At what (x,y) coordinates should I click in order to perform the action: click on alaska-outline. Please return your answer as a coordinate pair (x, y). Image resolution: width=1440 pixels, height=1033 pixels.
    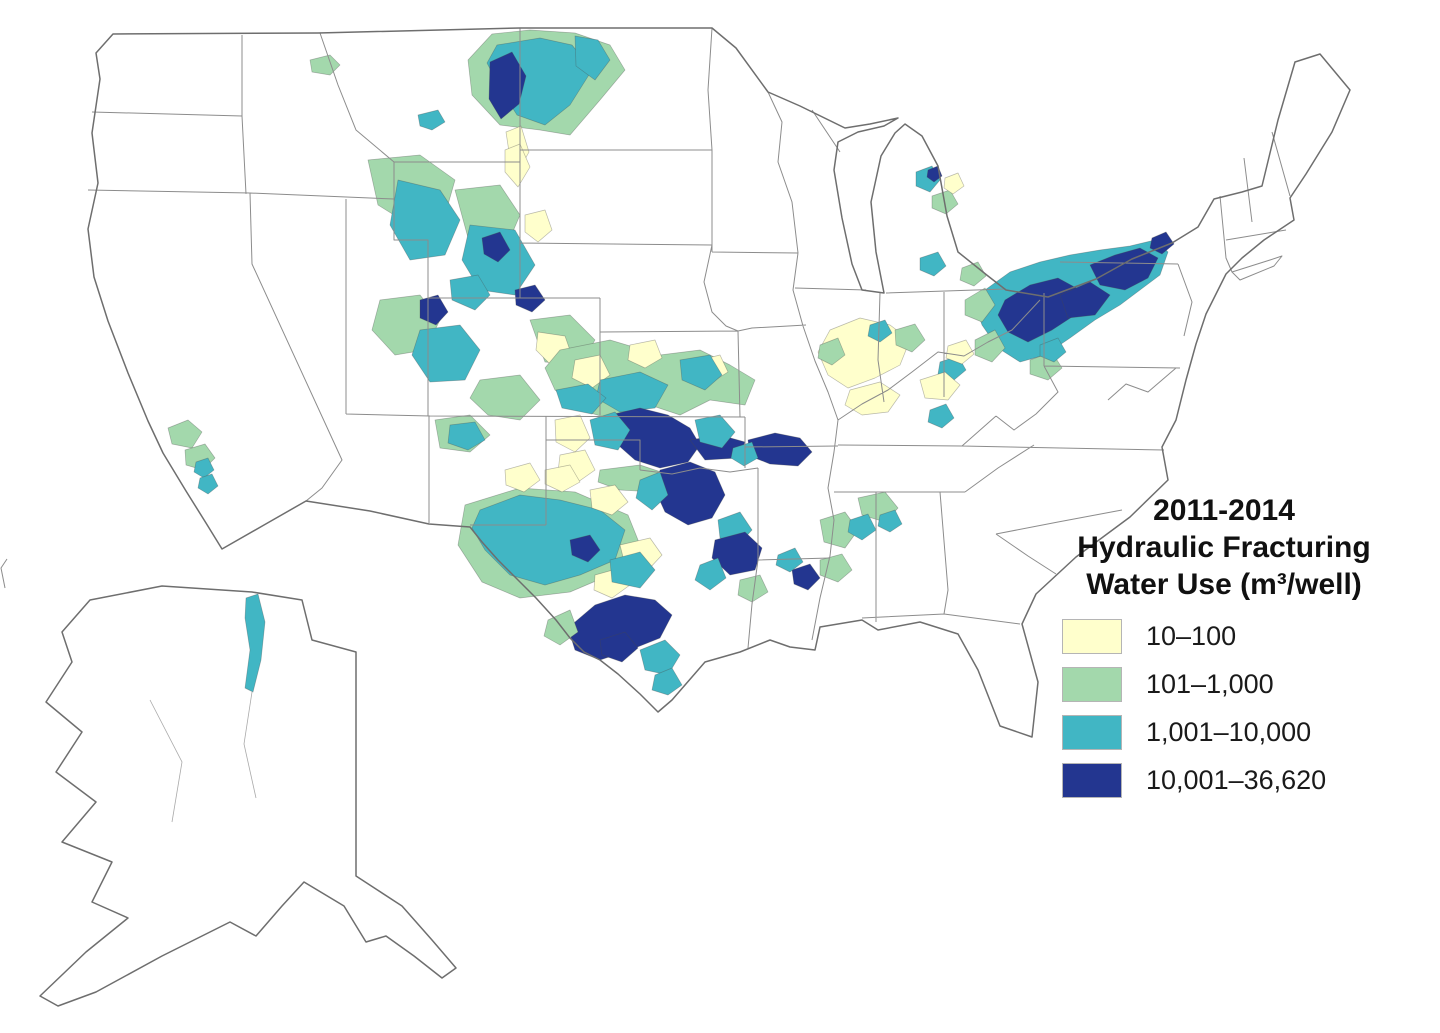
    Looking at the image, I should click on (248, 796).